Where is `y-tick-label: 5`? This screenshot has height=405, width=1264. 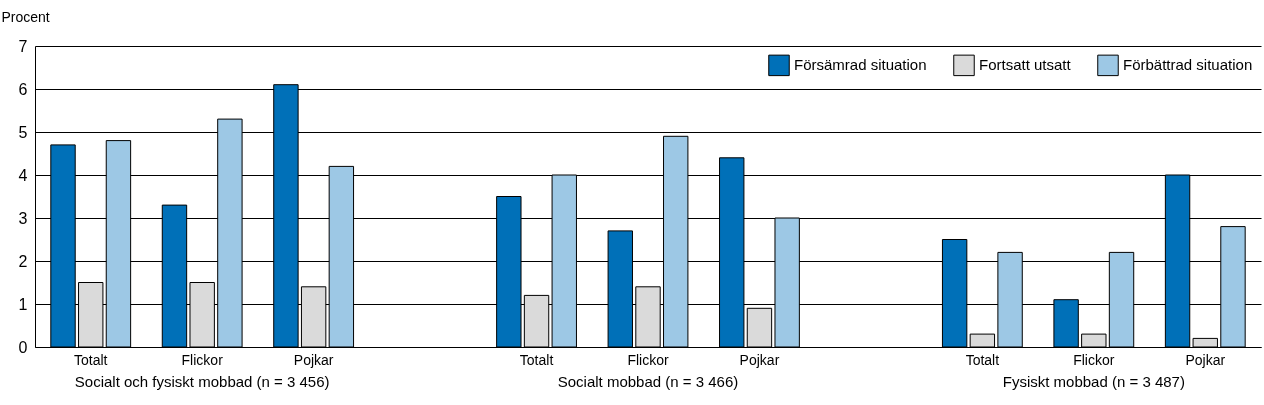
y-tick-label: 5 is located at coordinates (23, 132).